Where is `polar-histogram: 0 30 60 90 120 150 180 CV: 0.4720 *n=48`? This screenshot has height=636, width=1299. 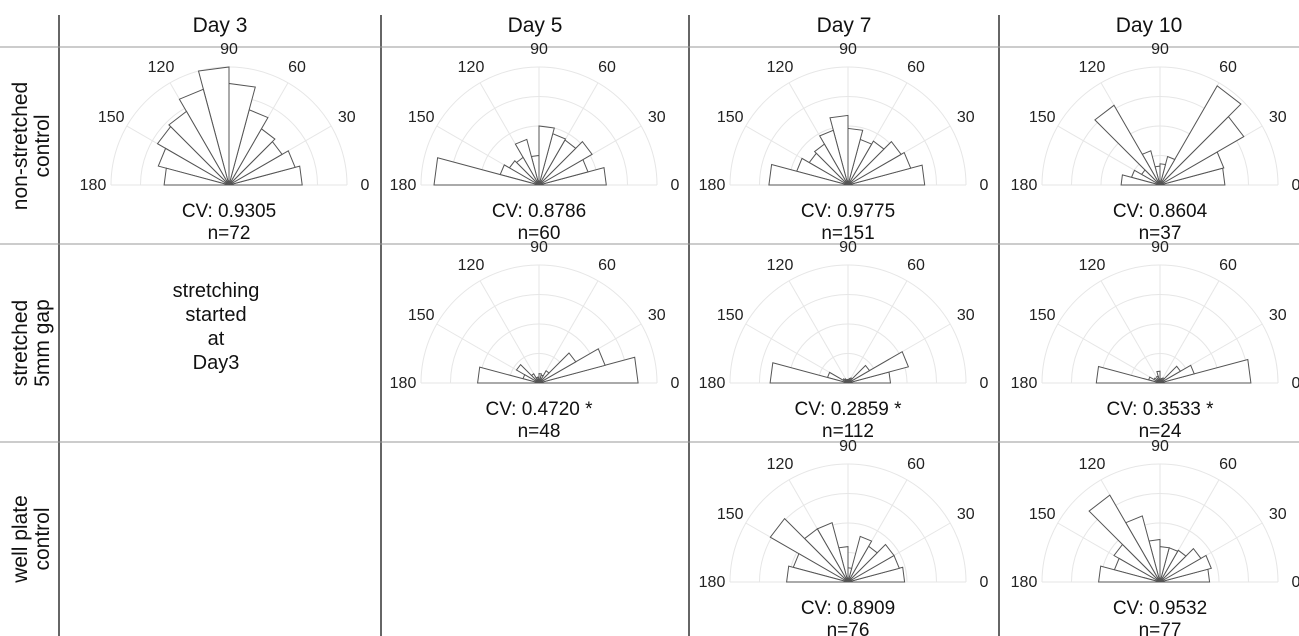 polar-histogram: 0 30 60 90 120 150 180 CV: 0.4720 *n=48 is located at coordinates (535, 340).